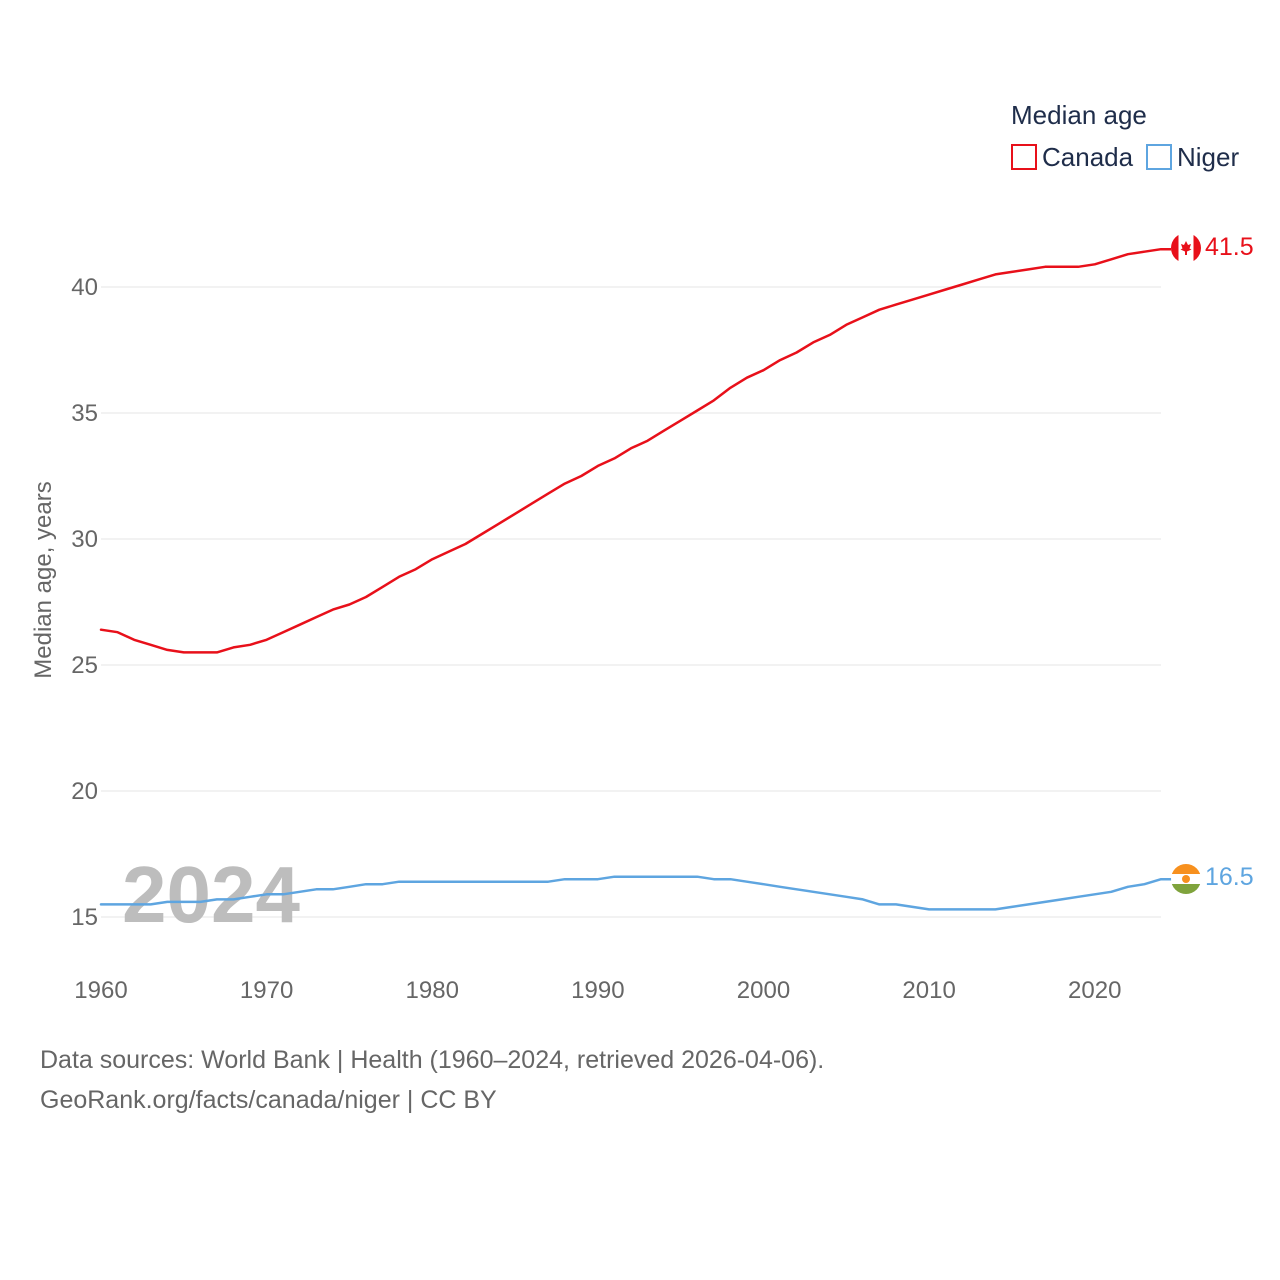 The width and height of the screenshot is (1280, 1280). Describe the element at coordinates (1024, 157) in the screenshot. I see `legend-swatch-canada` at that location.